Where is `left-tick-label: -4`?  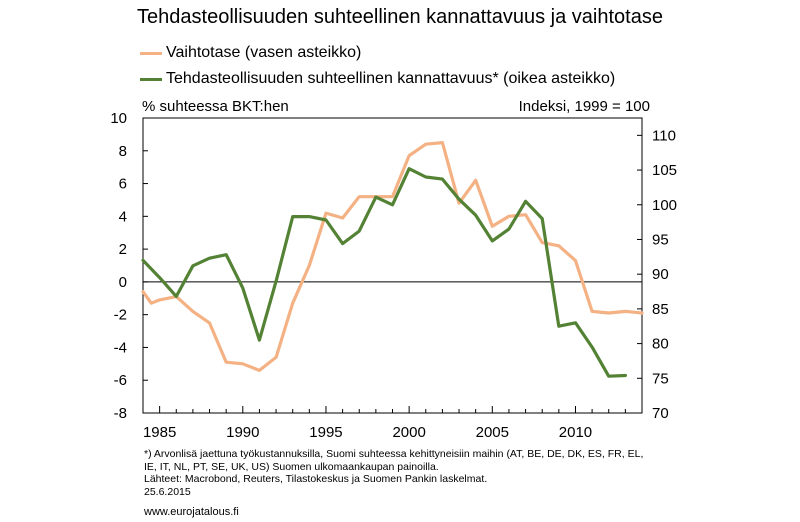
left-tick-label: -4 is located at coordinates (120, 347).